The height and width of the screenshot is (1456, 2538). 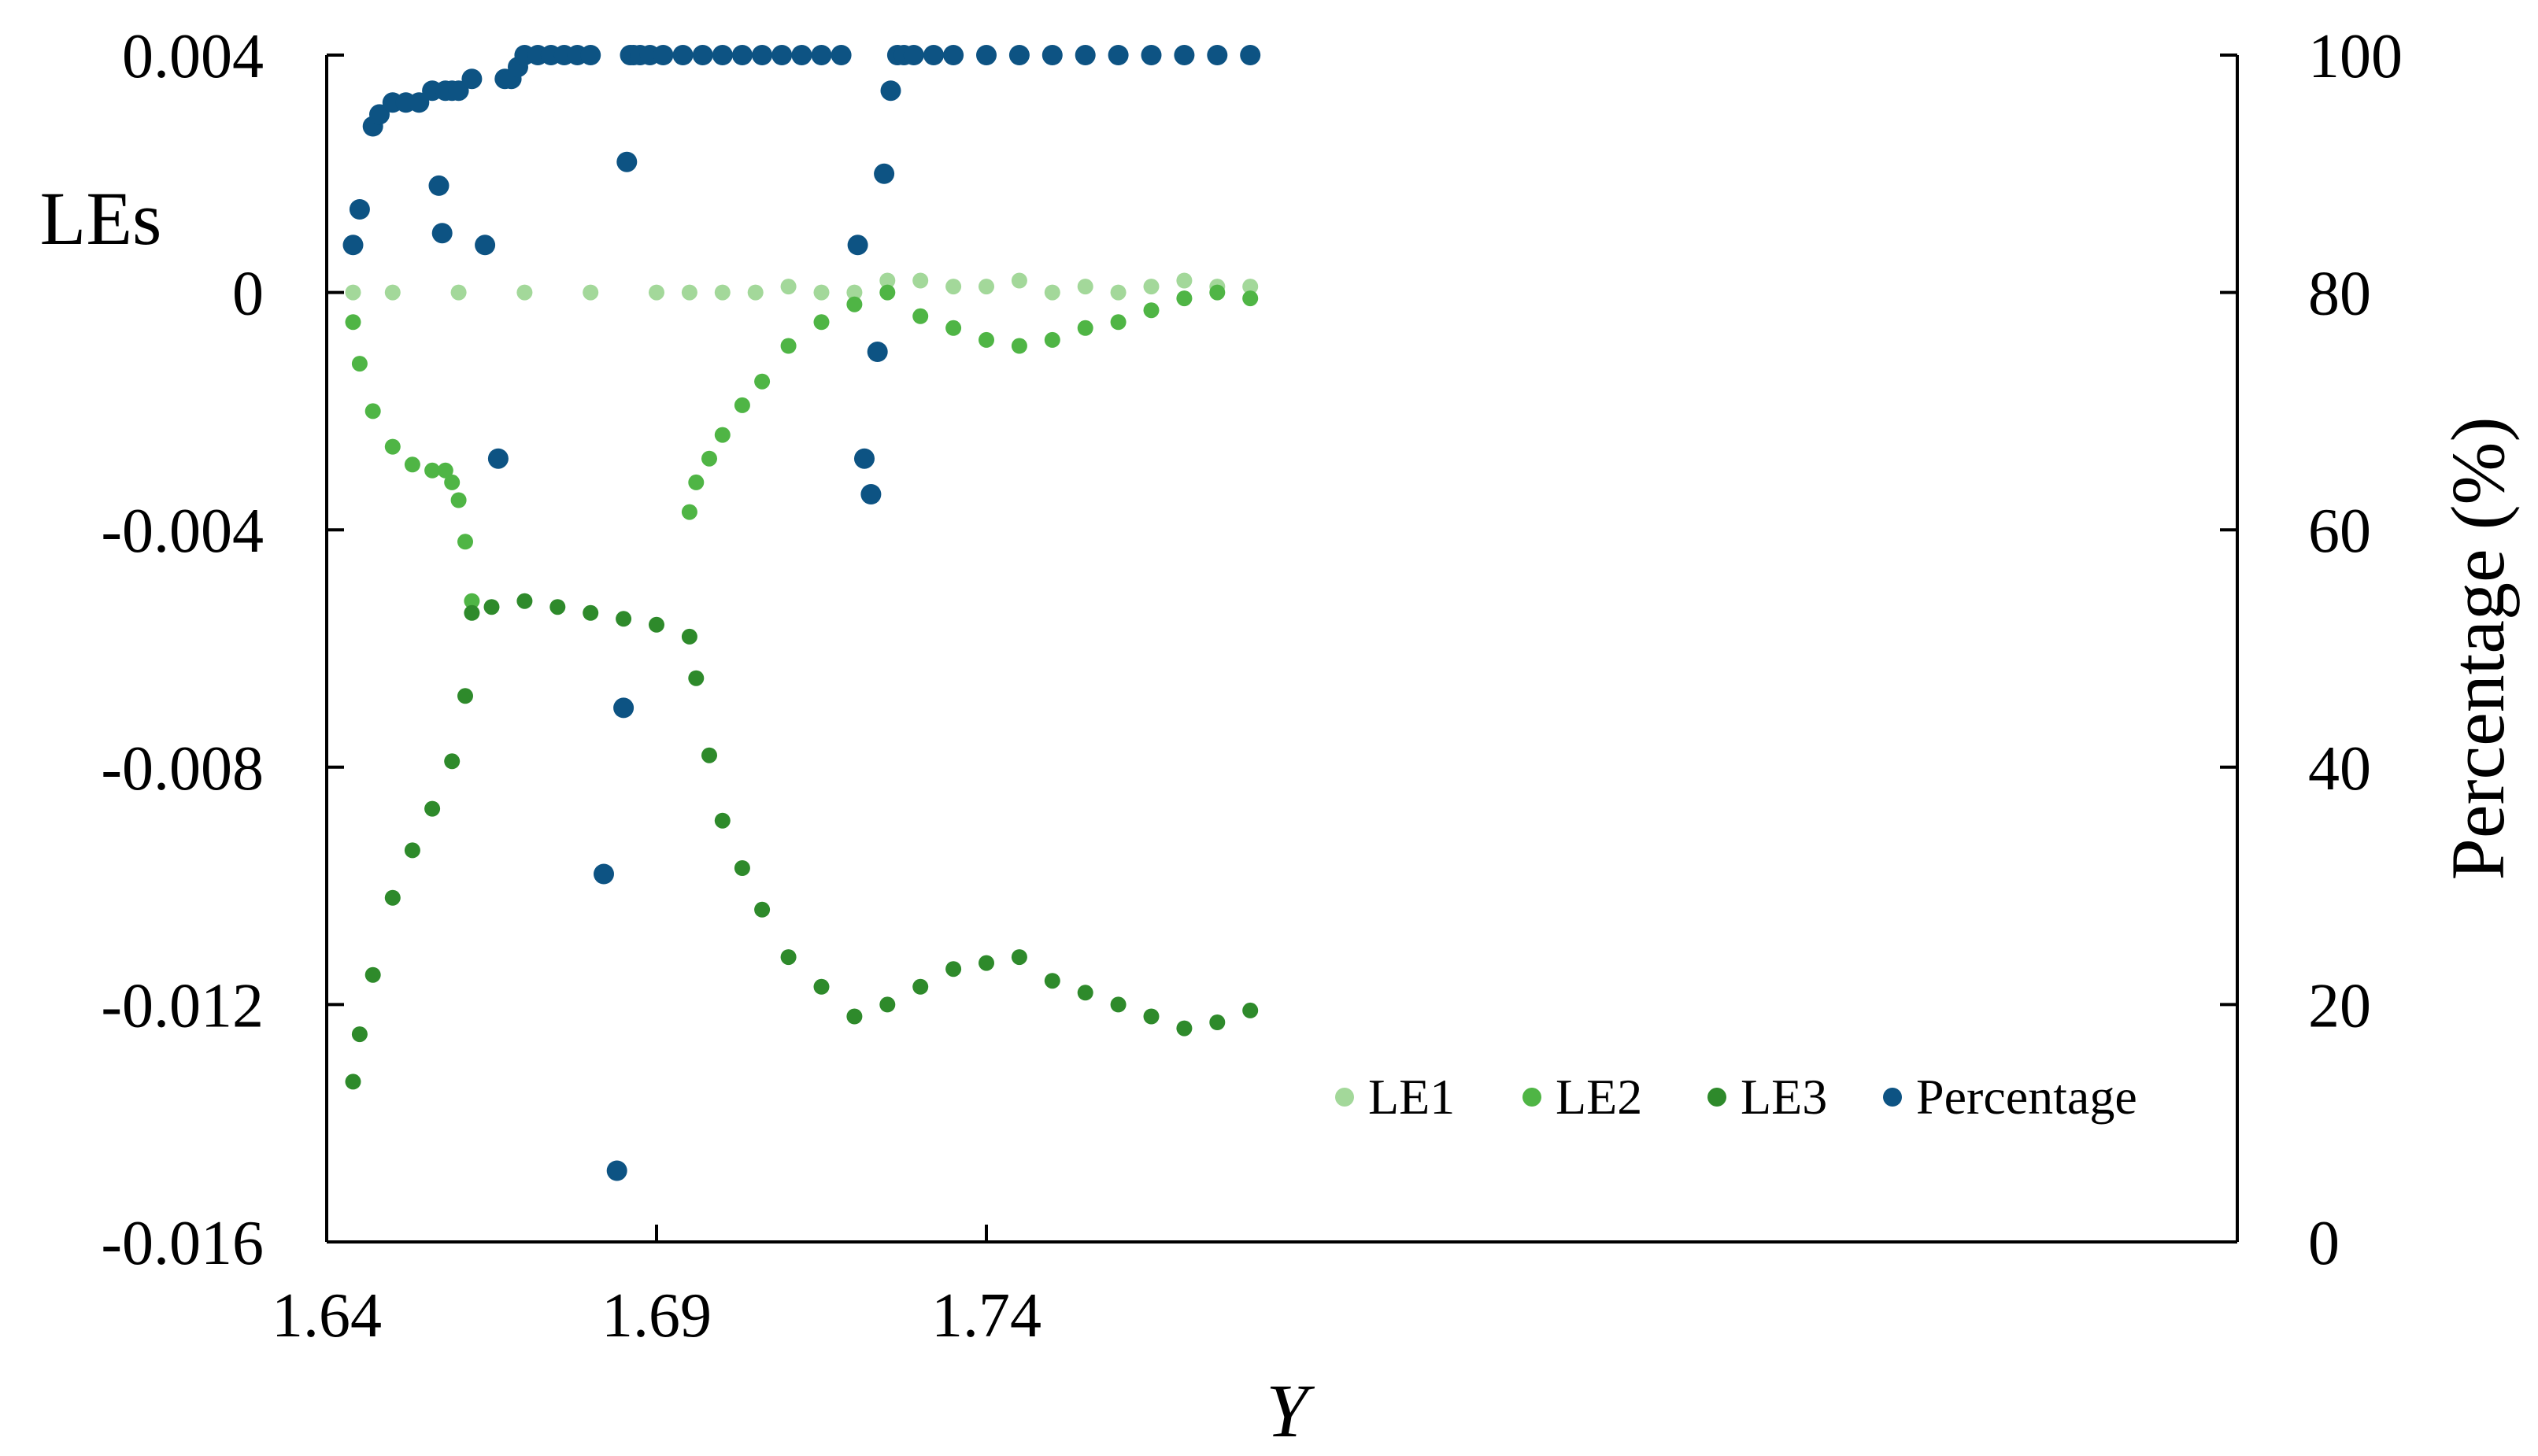 I want to click on legend-item-le1: LE1, so click(x=1395, y=1097).